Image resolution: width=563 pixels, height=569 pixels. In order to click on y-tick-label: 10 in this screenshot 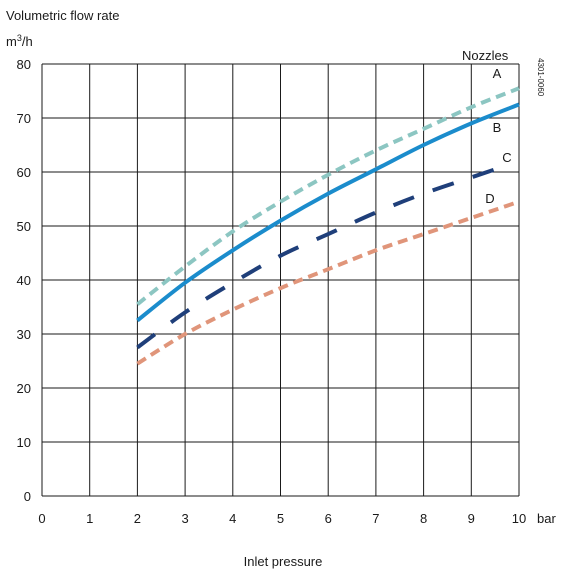, I will do `click(24, 442)`.